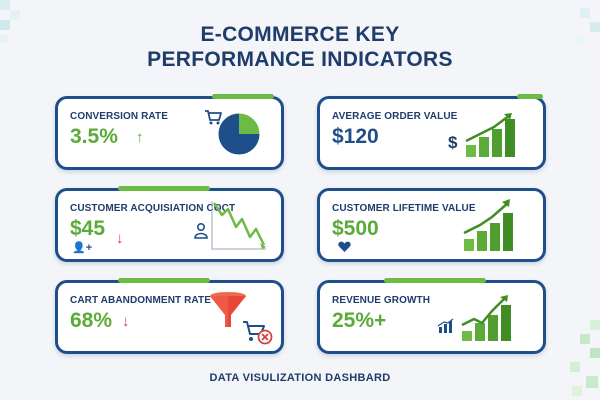 The width and height of the screenshot is (600, 400). Describe the element at coordinates (586, 30) in the screenshot. I see `corner-decoration-top-right` at that location.